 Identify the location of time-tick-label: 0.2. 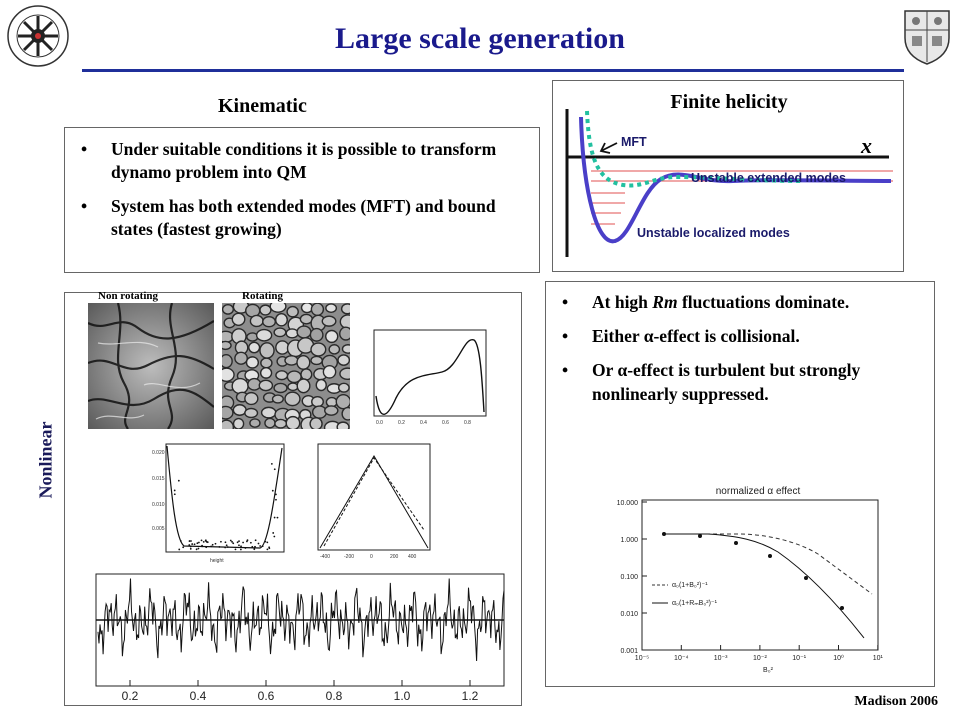
(130, 695).